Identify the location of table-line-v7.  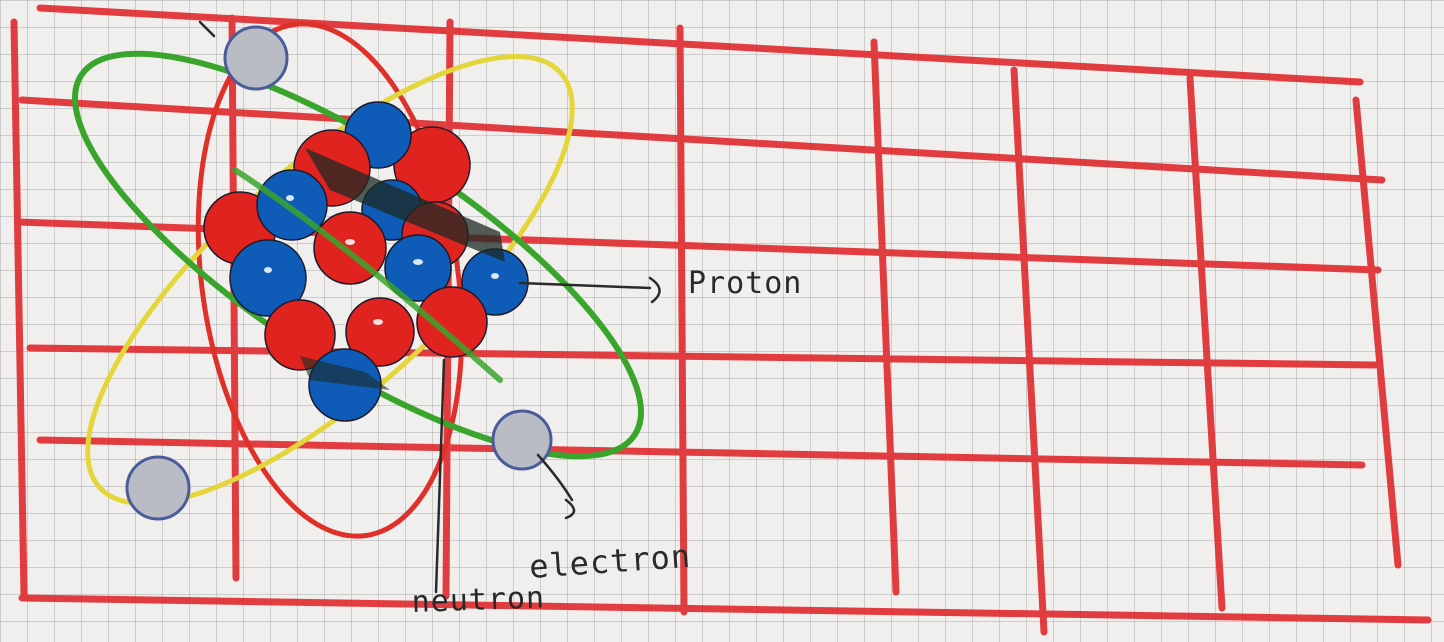
(1206, 343).